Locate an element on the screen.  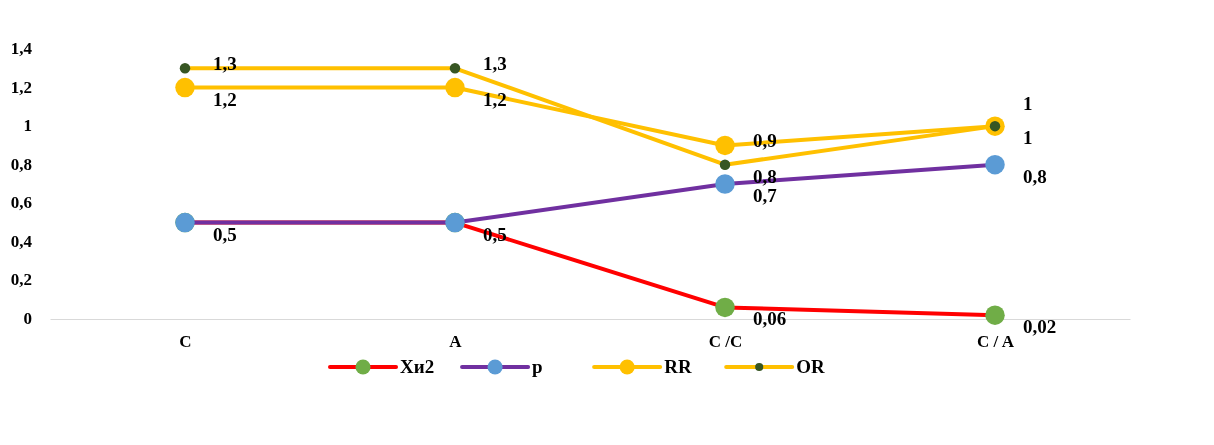
x-tick-label: C is located at coordinates (185, 341).